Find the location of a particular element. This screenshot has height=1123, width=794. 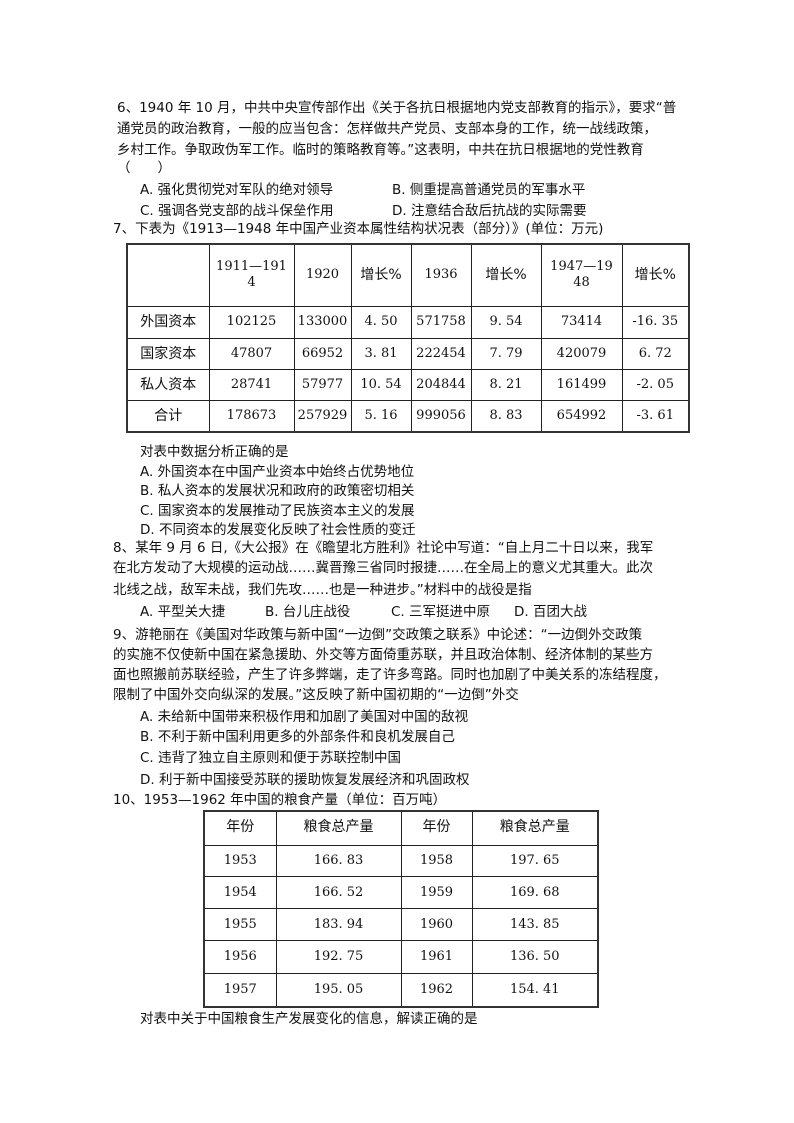

table-row: 1953 166. 83 1958 197. 65 is located at coordinates (401, 860).